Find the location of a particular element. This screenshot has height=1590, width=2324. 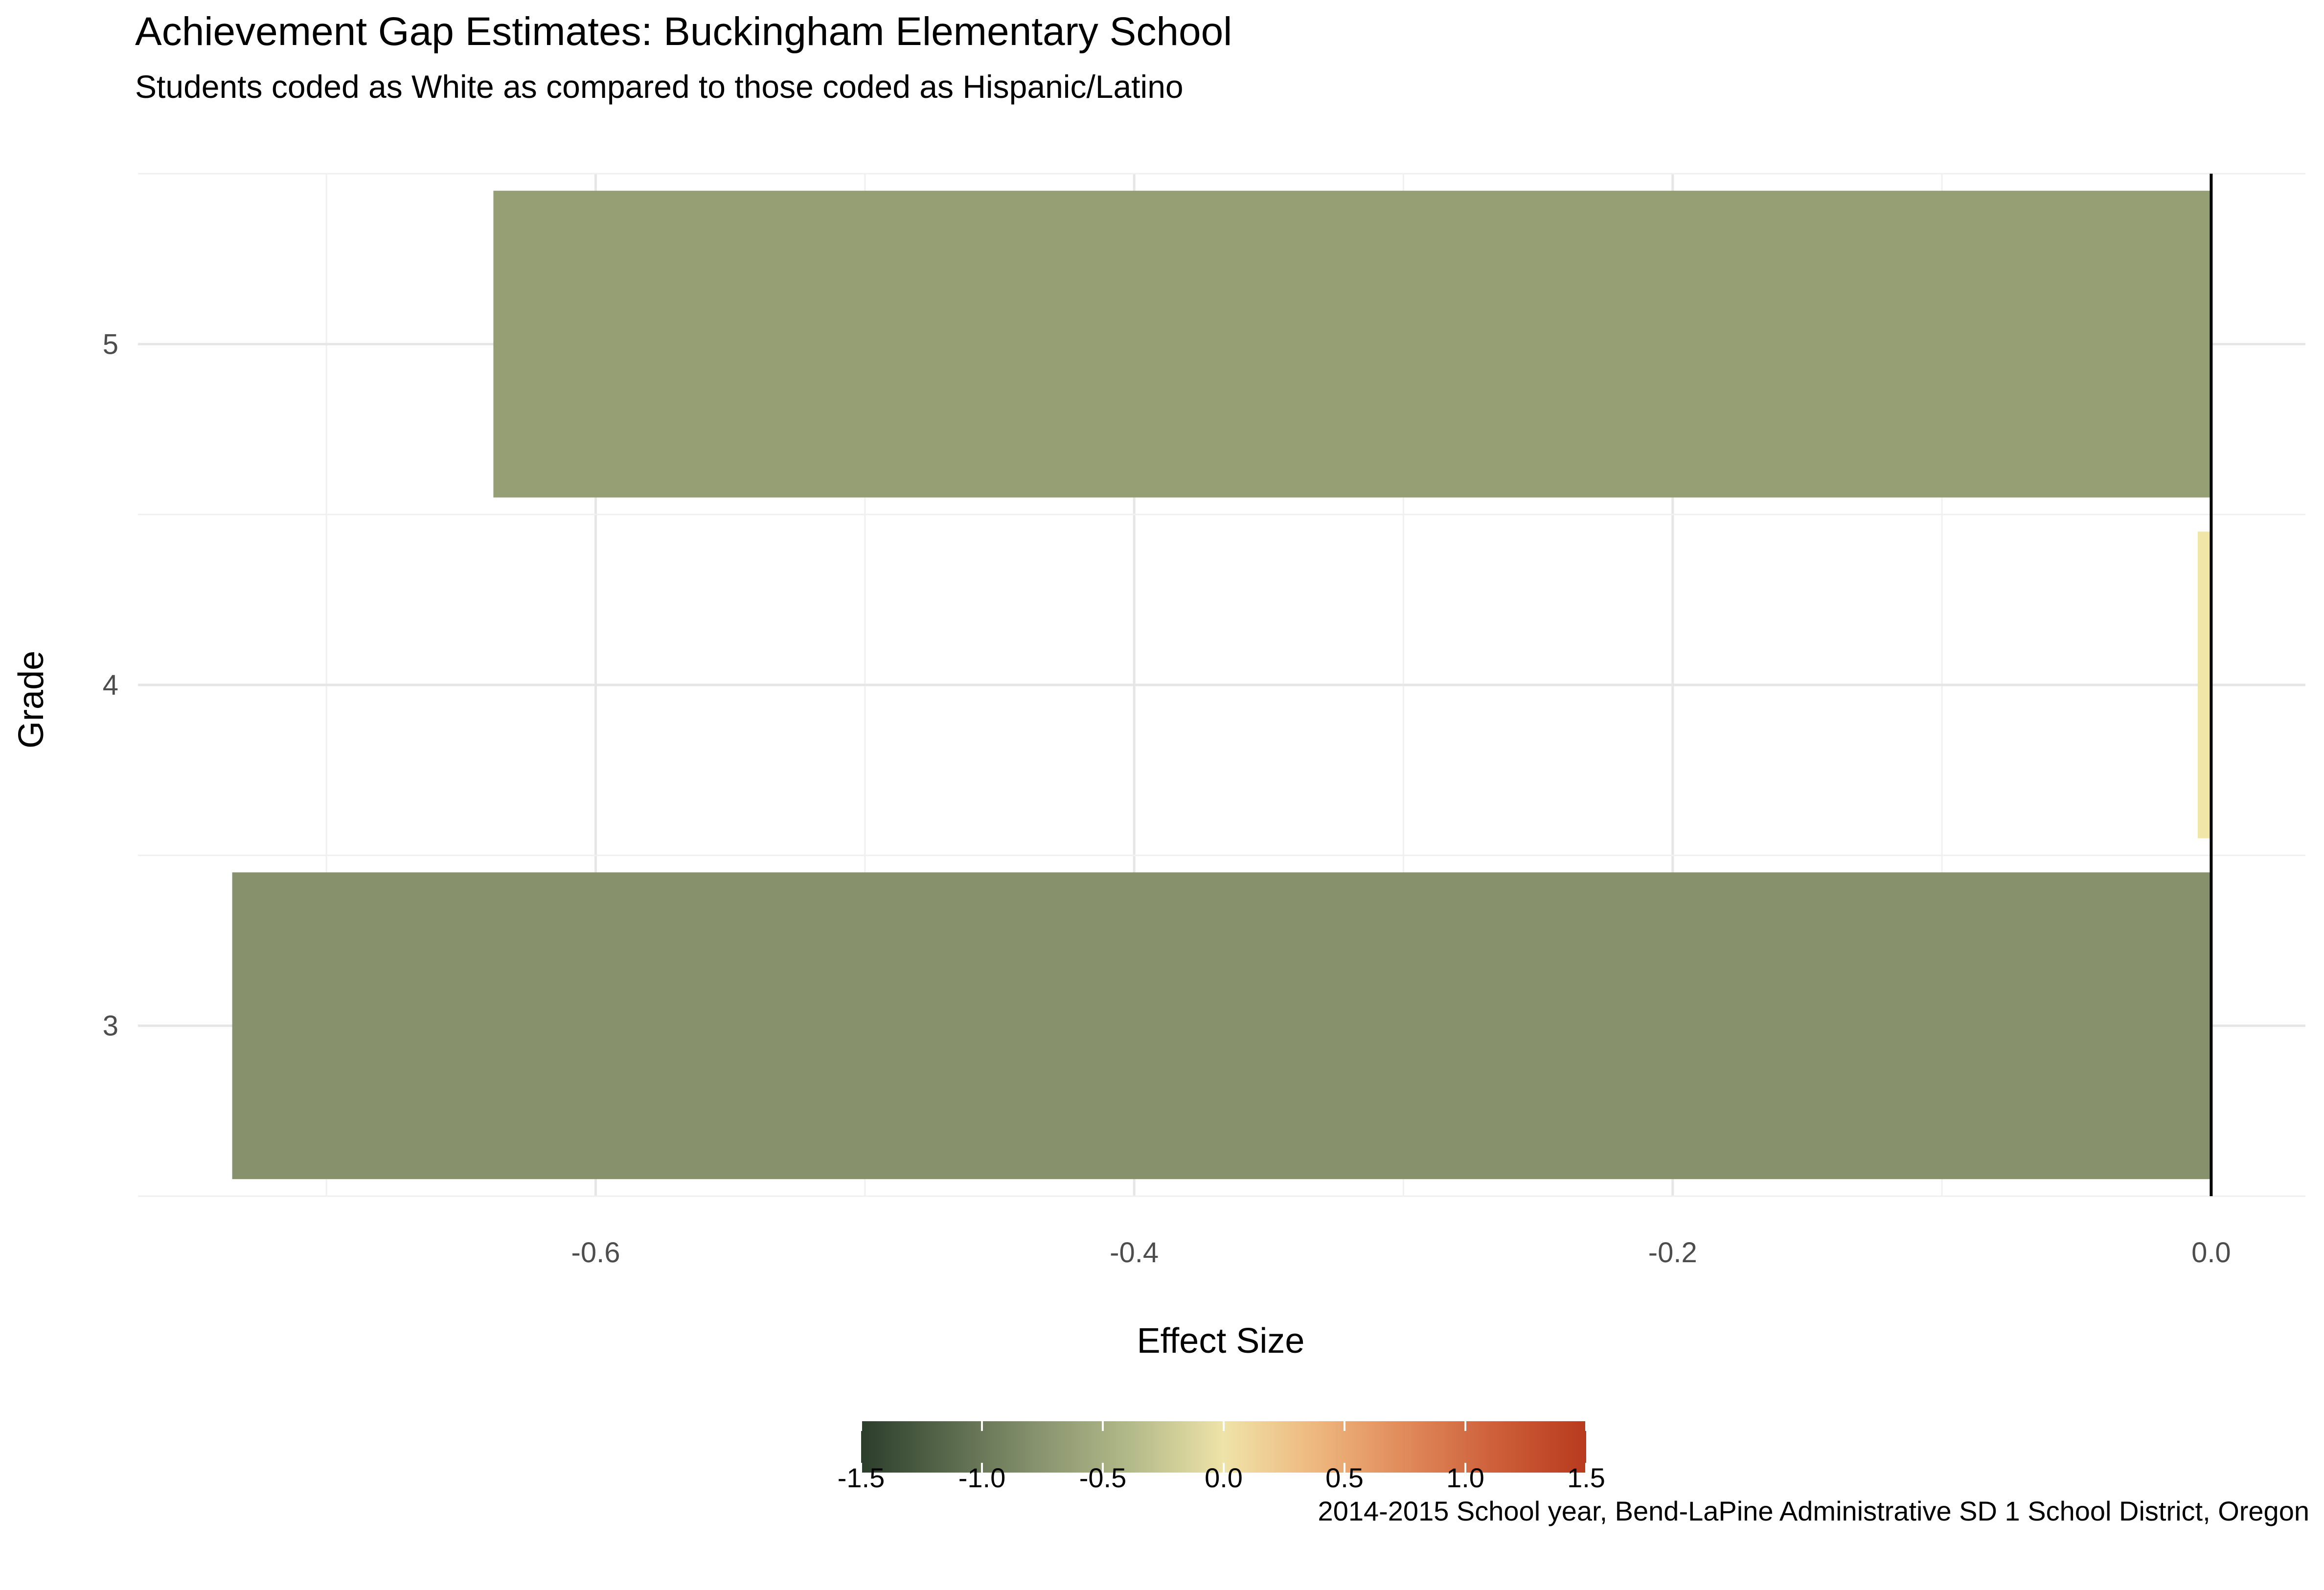

y-tick-label: 4 is located at coordinates (110, 685).